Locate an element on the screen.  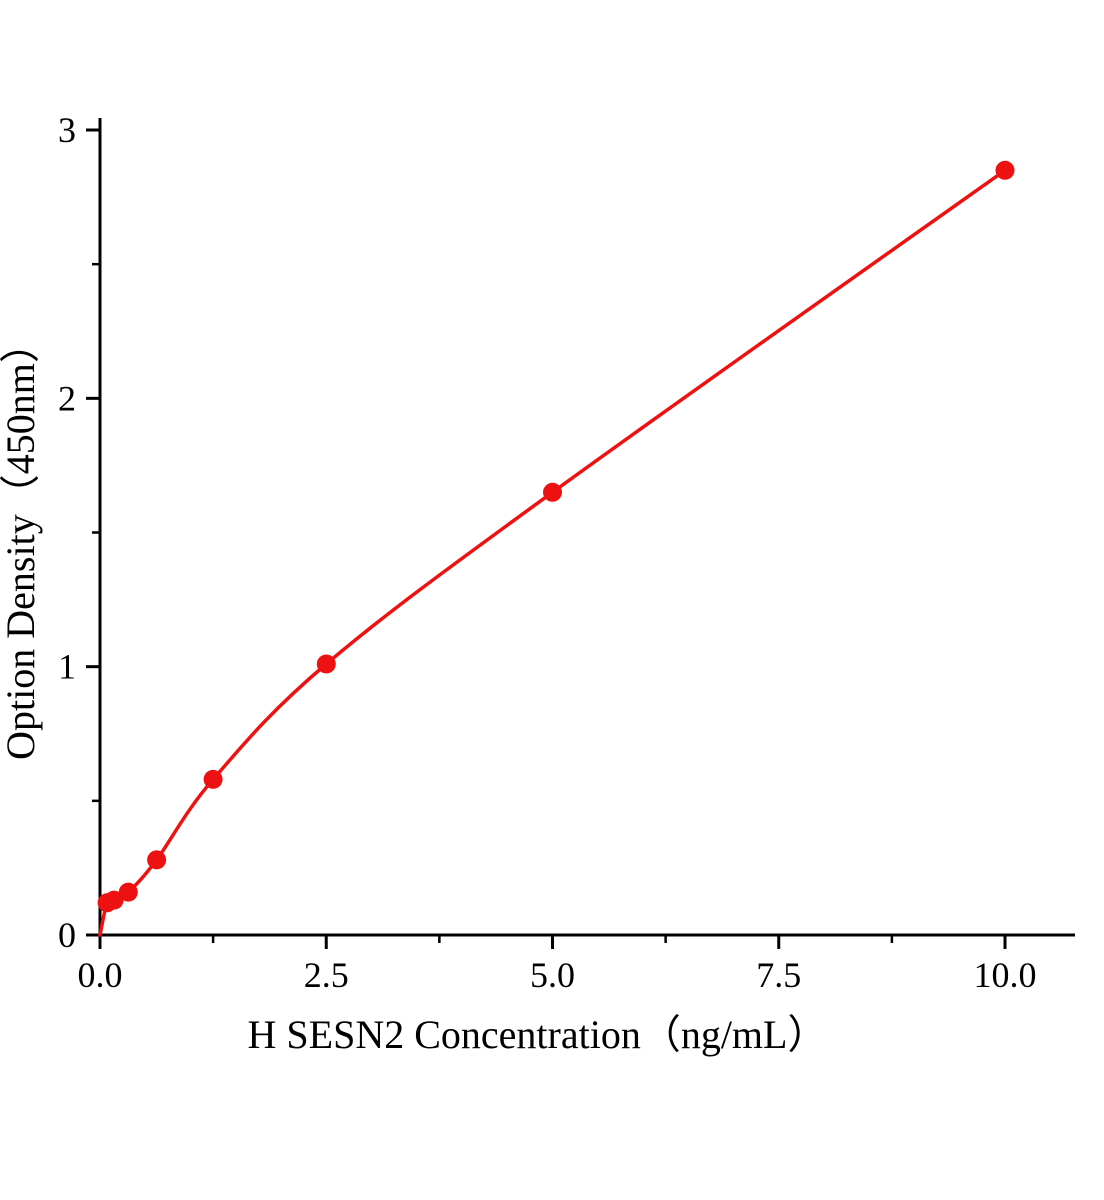
y-tick-label: 1 is located at coordinates (67, 667).